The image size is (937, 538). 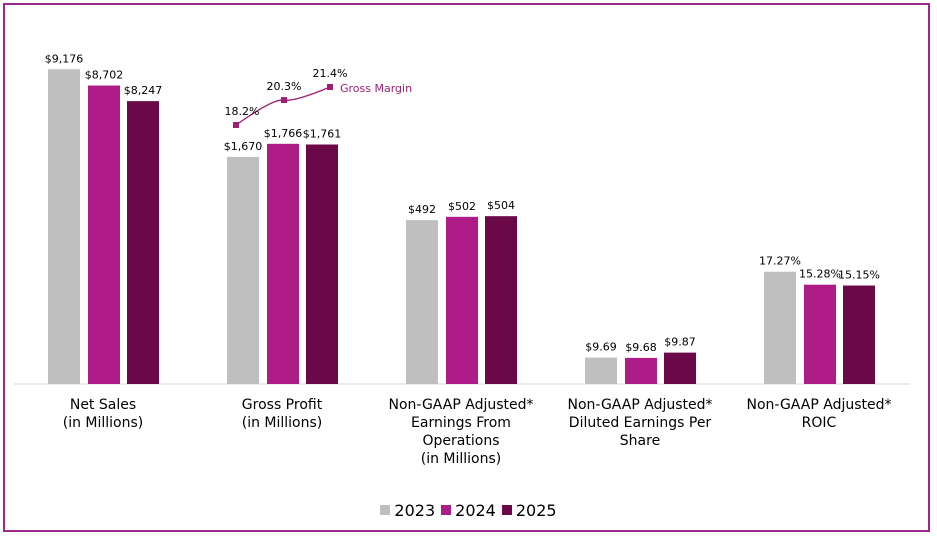 What do you see at coordinates (242, 111) in the screenshot?
I see `gross-margin-label: 18.2%` at bounding box center [242, 111].